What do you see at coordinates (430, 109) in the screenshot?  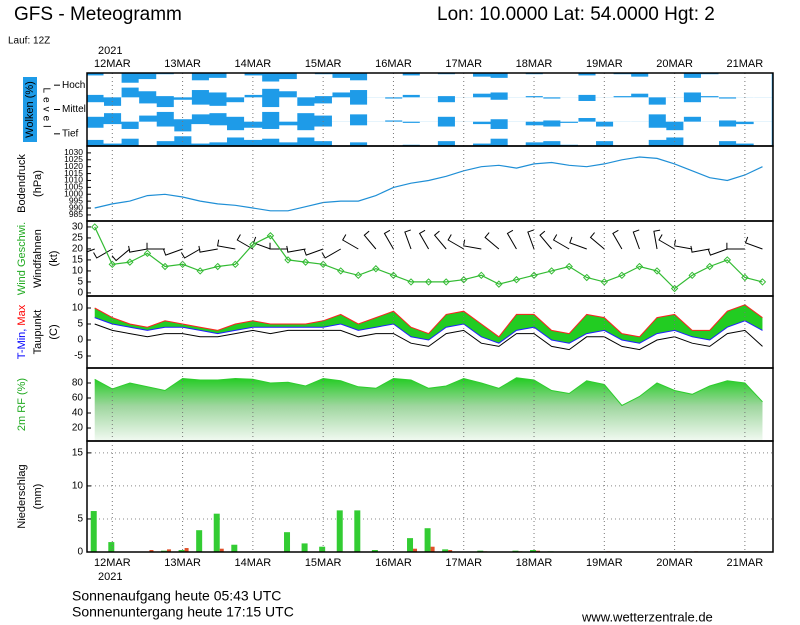 I see `panel-cloud` at bounding box center [430, 109].